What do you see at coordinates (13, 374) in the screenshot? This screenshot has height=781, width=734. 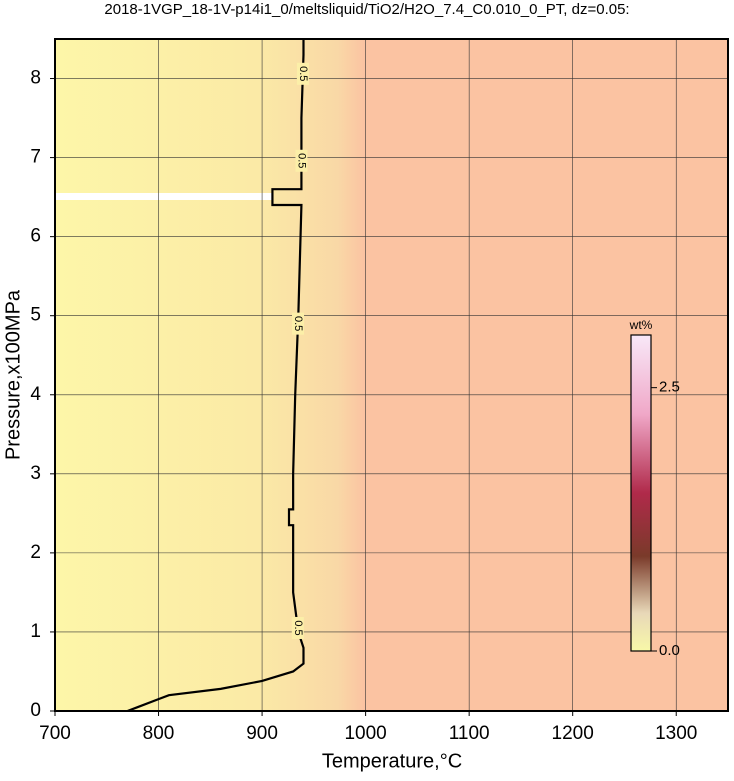 I see `y-axis-label: Pressure,x100MPa` at bounding box center [13, 374].